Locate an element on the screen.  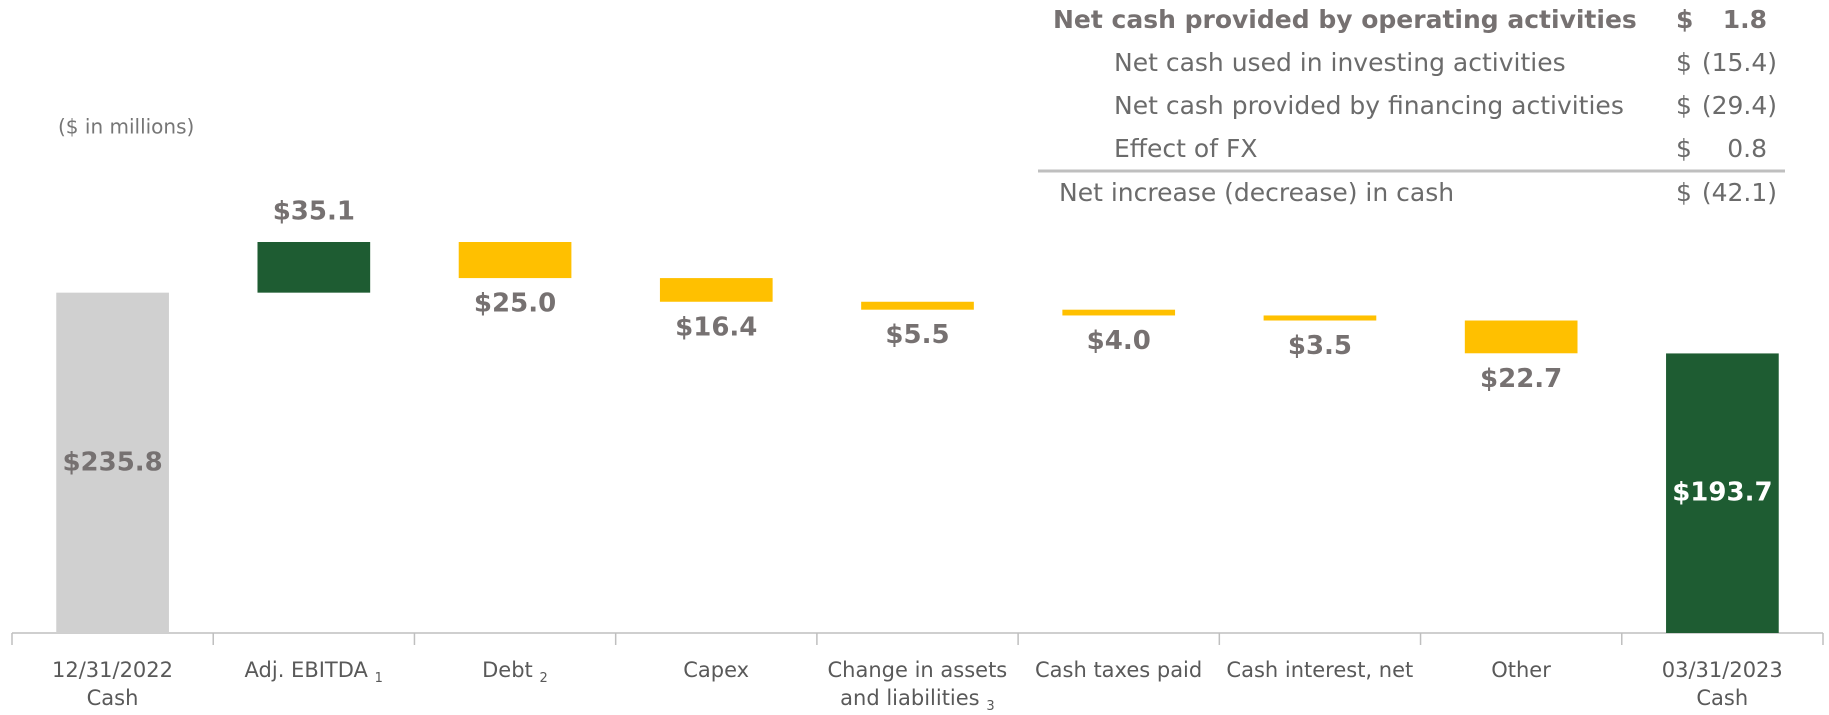
value-label: $4.0 is located at coordinates (1119, 341).